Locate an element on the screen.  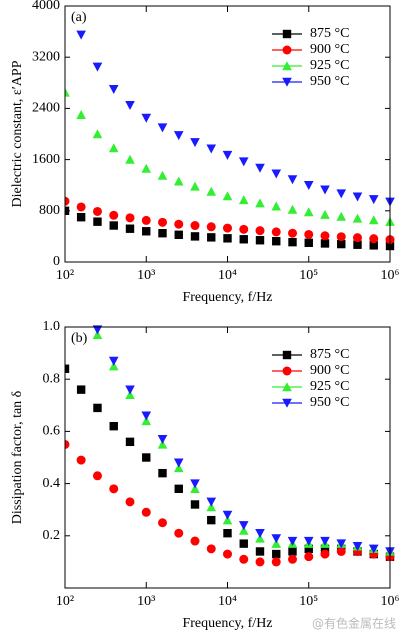
legend-label: 925 °C is located at coordinates (329, 386).